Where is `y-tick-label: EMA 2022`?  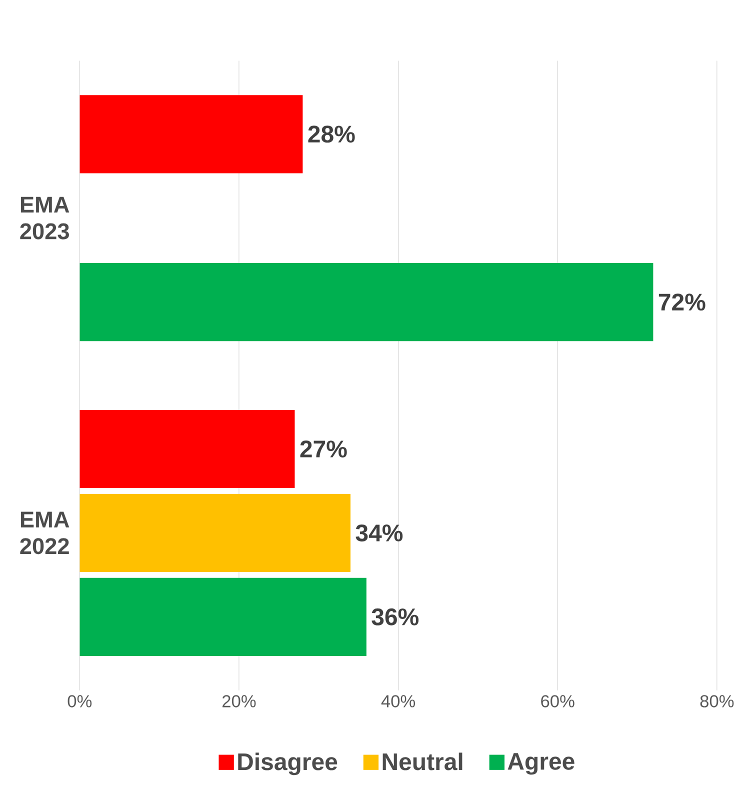
y-tick-label: EMA 2022 is located at coordinates (44, 533).